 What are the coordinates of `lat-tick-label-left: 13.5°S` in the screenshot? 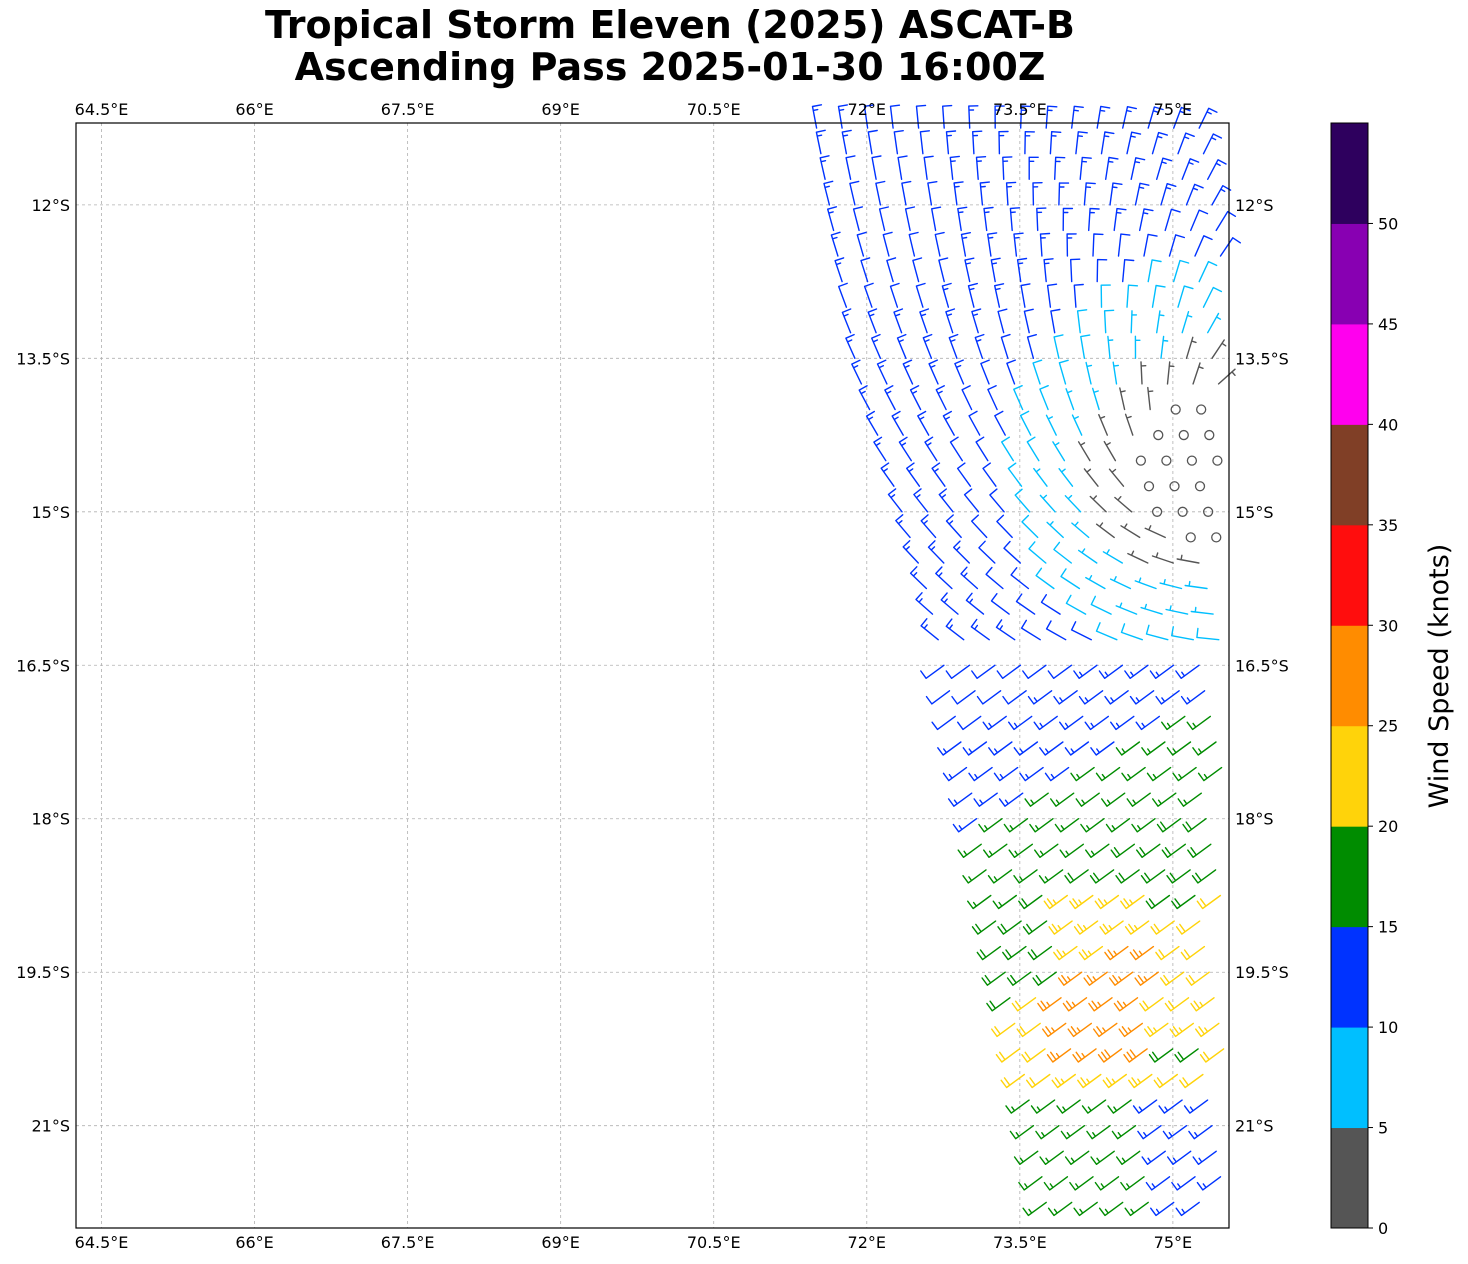 It's located at (43, 358).